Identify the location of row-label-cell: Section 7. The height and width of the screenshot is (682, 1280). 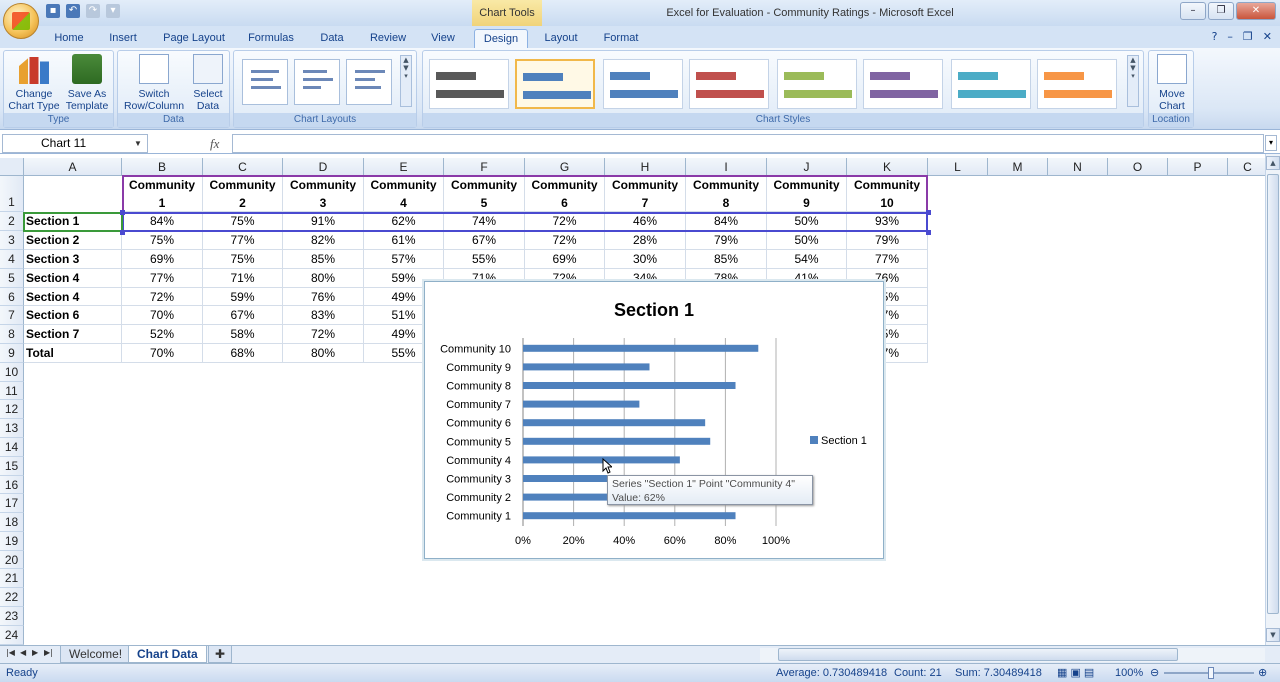
(73, 334).